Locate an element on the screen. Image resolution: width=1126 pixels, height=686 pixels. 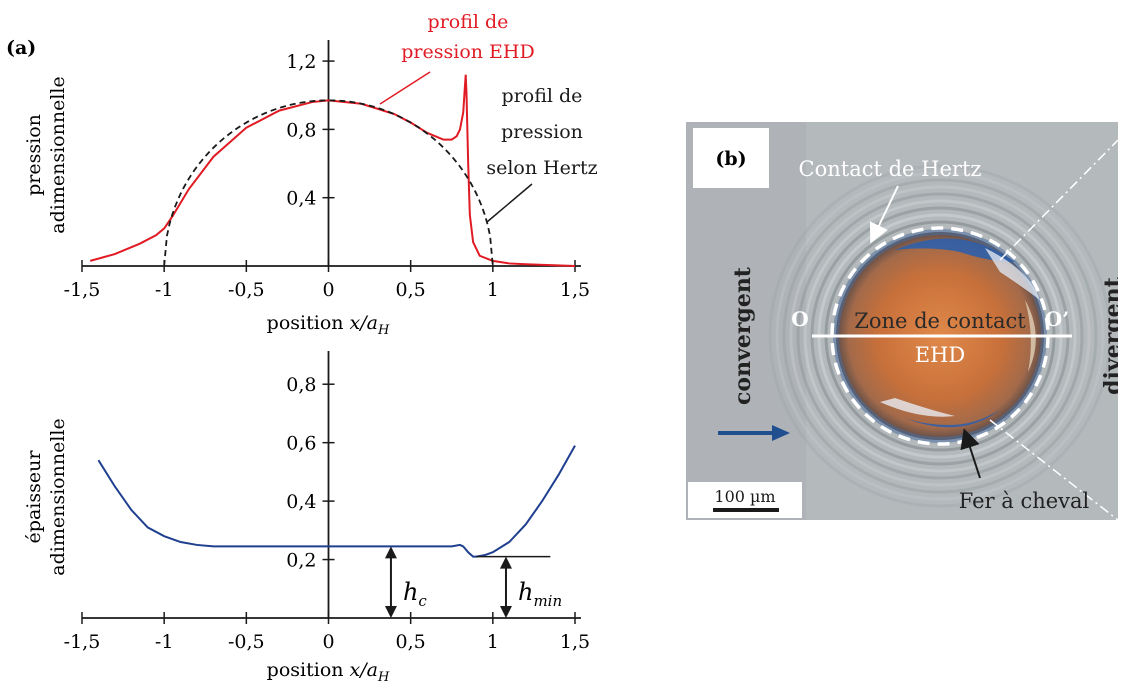
divergent-label: divergent is located at coordinates (1113, 335).